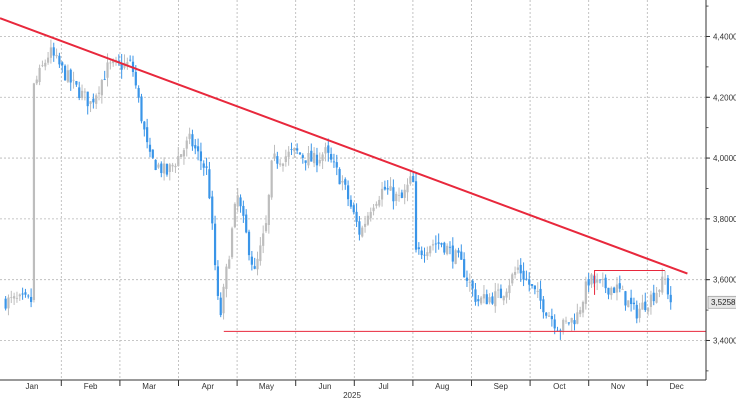 This screenshot has width=736, height=400. Describe the element at coordinates (501, 386) in the screenshot. I see `x-tick-label: Sep` at that location.